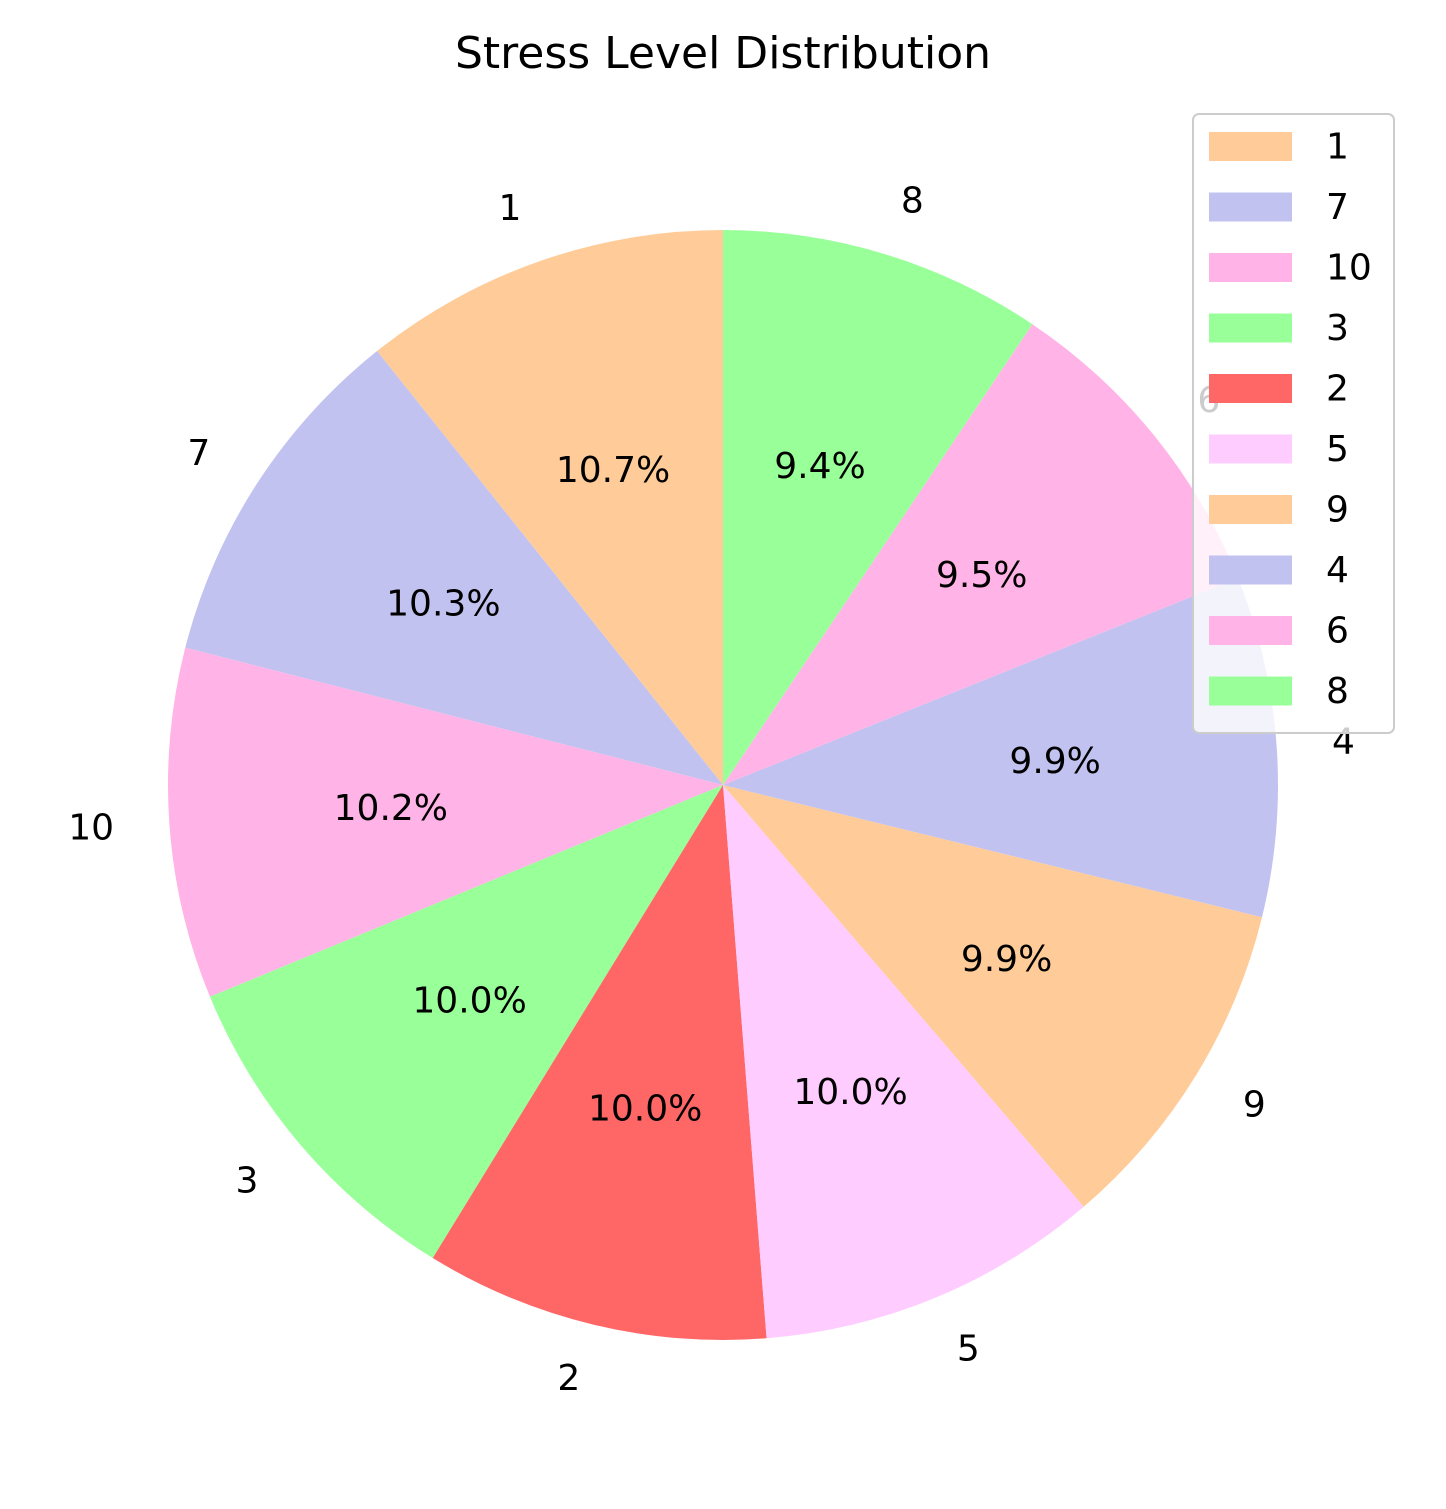 Image resolution: width=1446 pixels, height=1509 pixels. I want to click on legend-label-6: 6, so click(1337, 631).